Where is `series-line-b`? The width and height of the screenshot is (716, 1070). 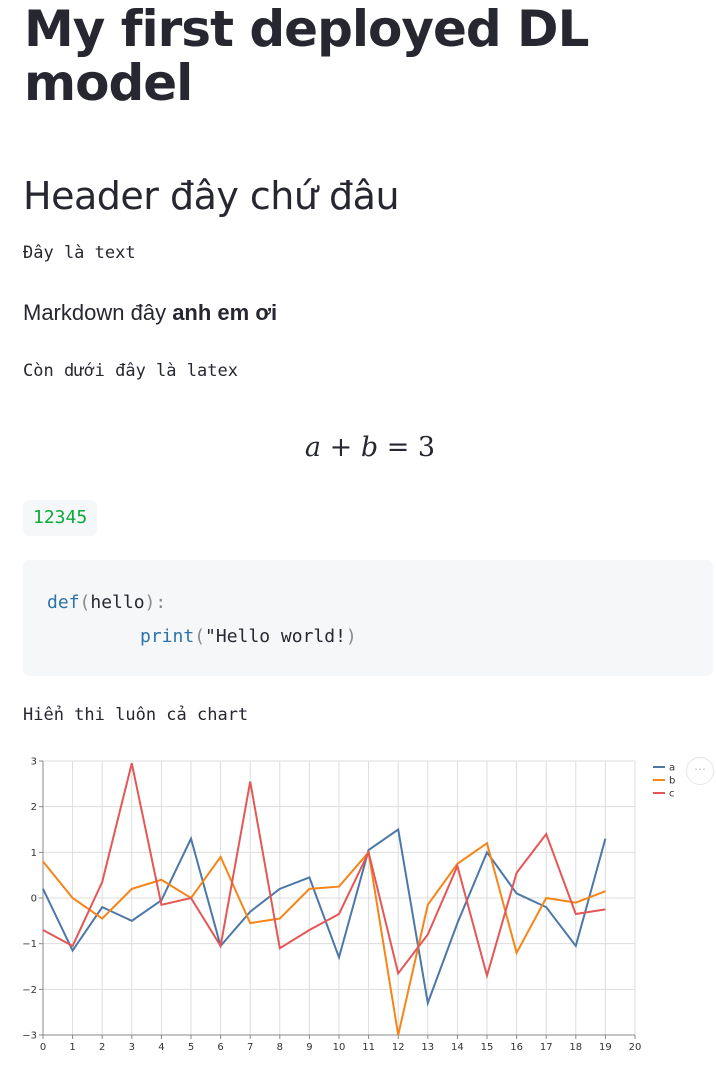 series-line-b is located at coordinates (324, 938).